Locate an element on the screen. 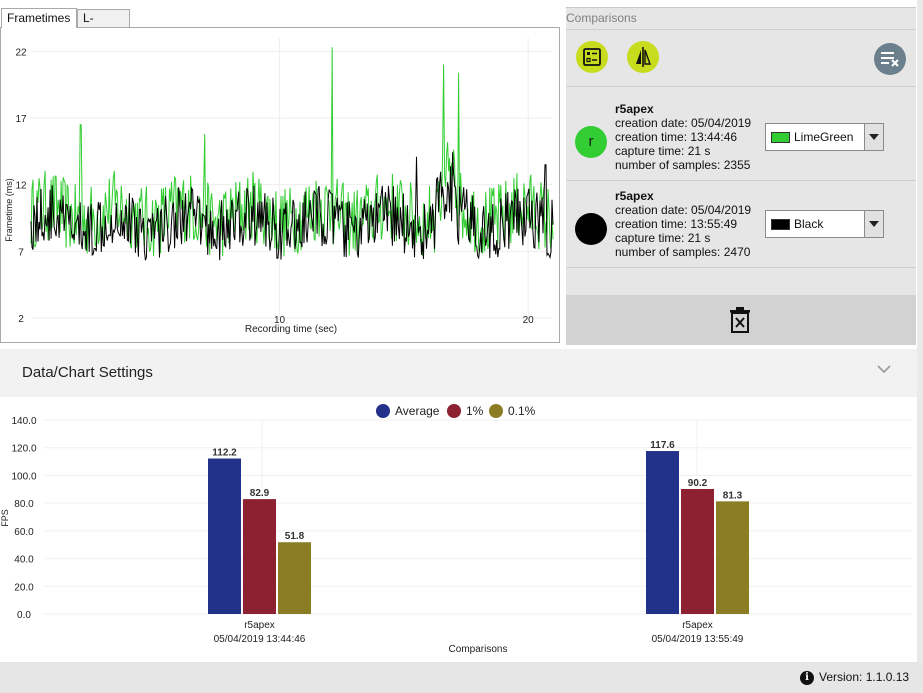 The height and width of the screenshot is (693, 923). frametime-x-tick: 20 is located at coordinates (529, 320).